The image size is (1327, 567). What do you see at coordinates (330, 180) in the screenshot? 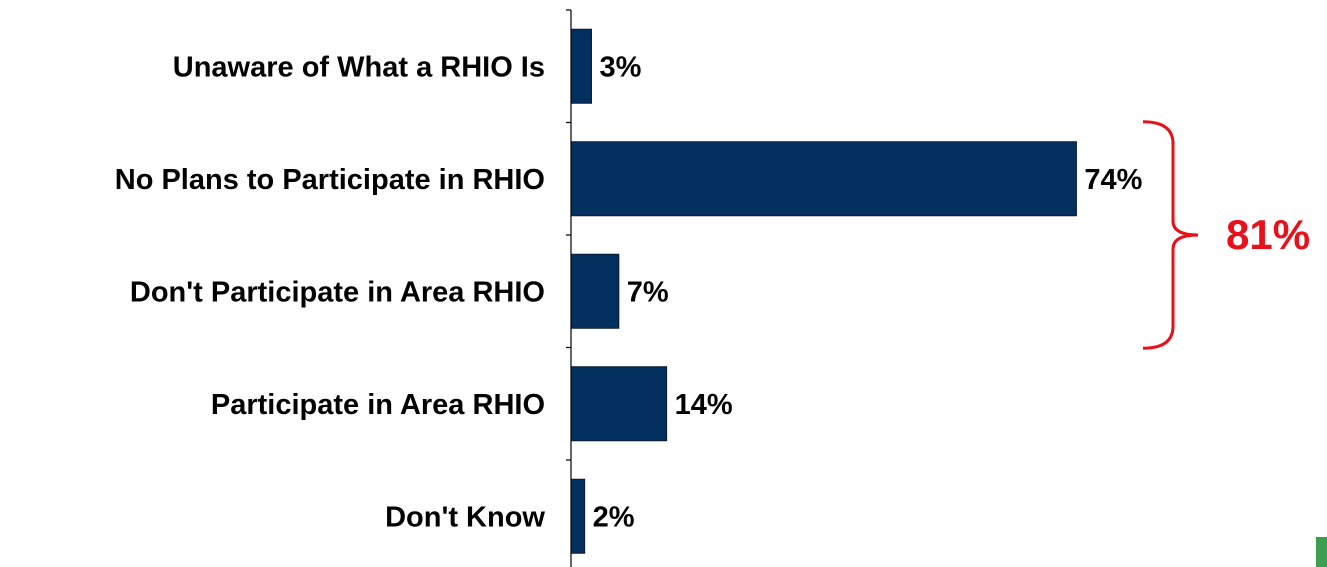
I see `category-label: No Plans to Participate in RHIO` at bounding box center [330, 180].